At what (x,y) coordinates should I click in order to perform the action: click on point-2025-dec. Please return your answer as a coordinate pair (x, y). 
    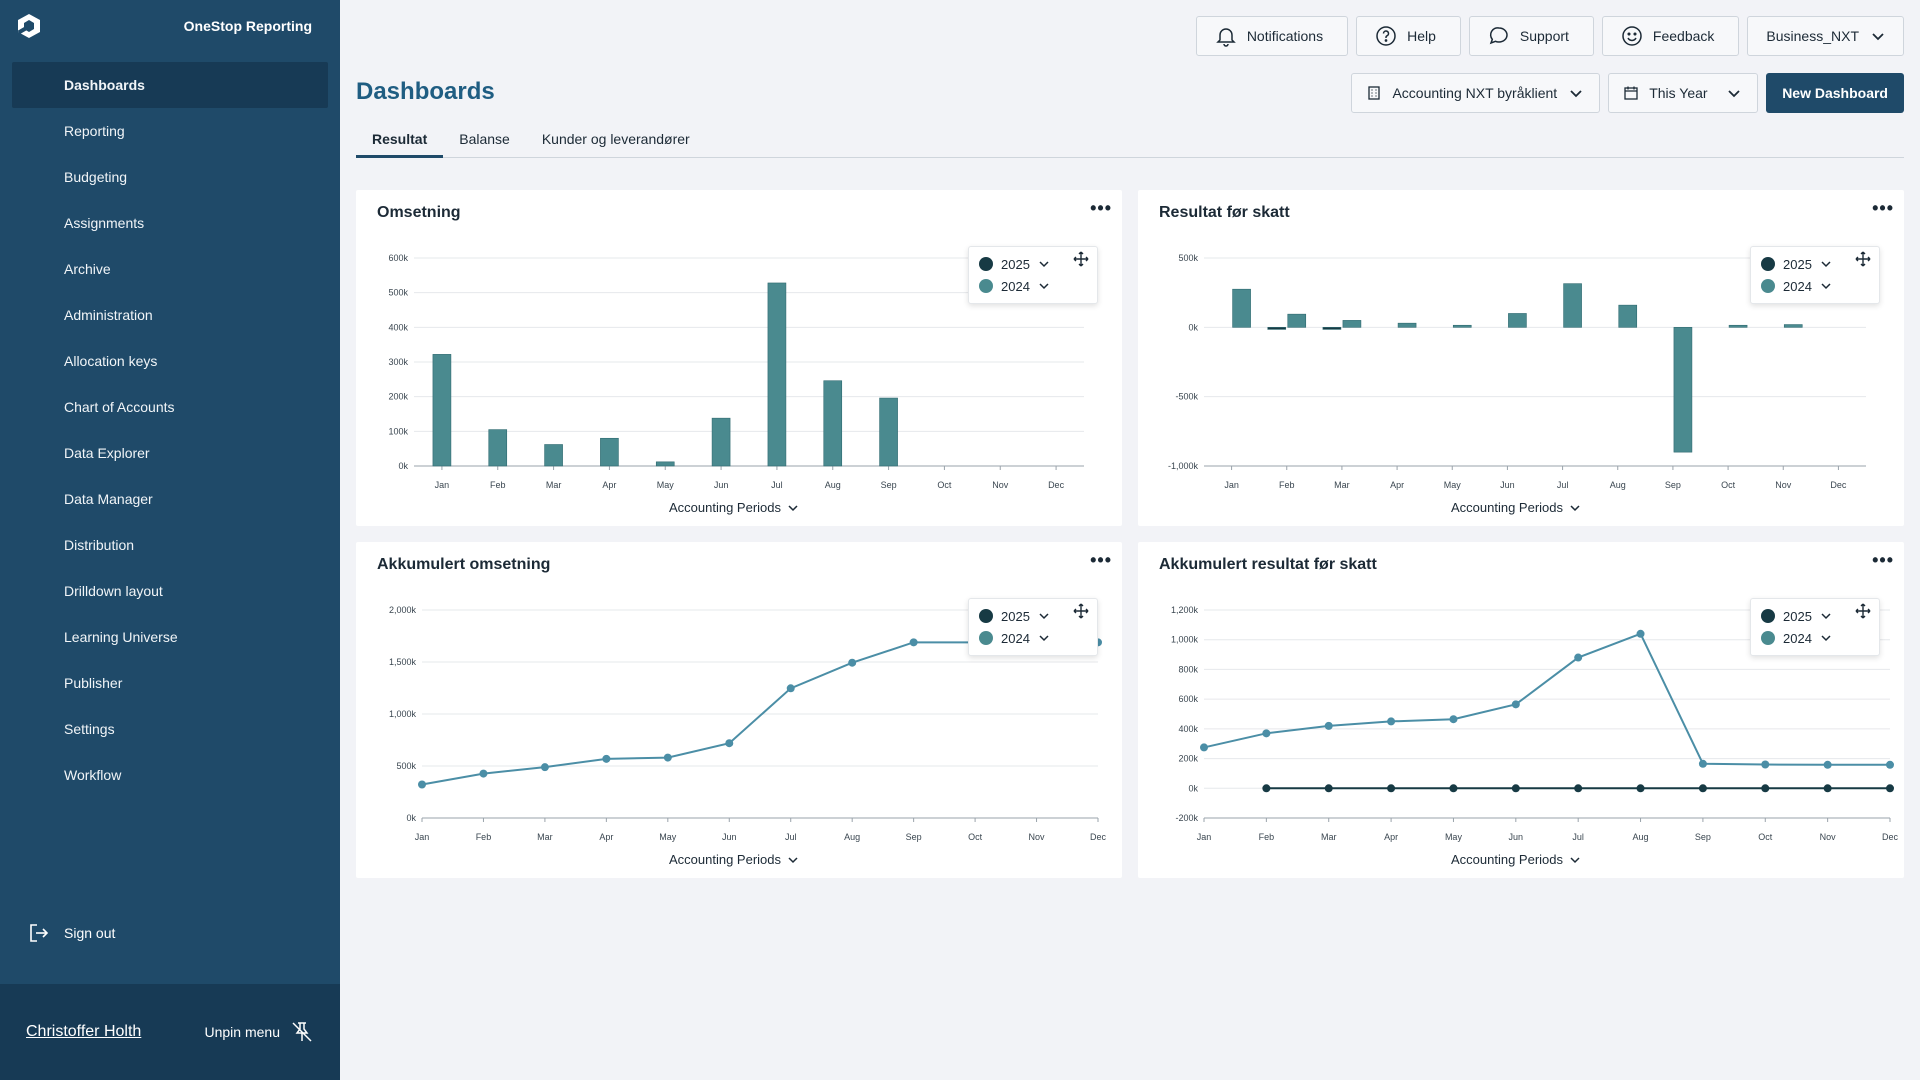
    Looking at the image, I should click on (1890, 788).